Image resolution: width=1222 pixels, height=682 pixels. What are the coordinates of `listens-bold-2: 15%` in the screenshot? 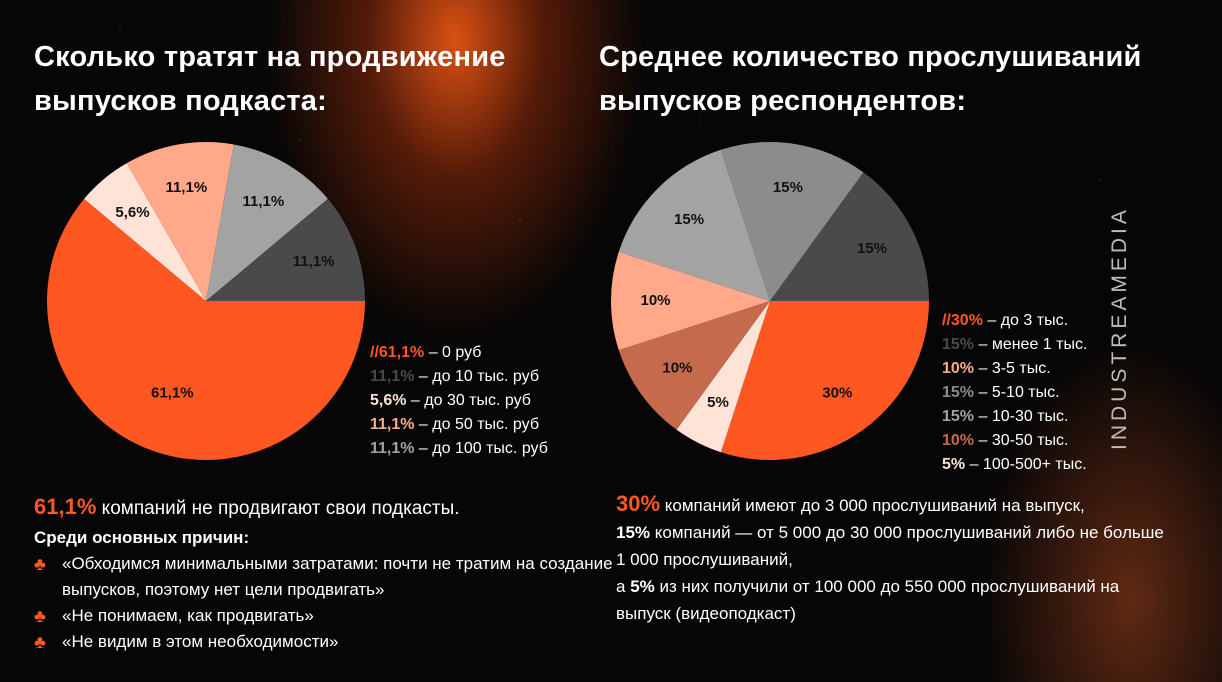 It's located at (633, 532).